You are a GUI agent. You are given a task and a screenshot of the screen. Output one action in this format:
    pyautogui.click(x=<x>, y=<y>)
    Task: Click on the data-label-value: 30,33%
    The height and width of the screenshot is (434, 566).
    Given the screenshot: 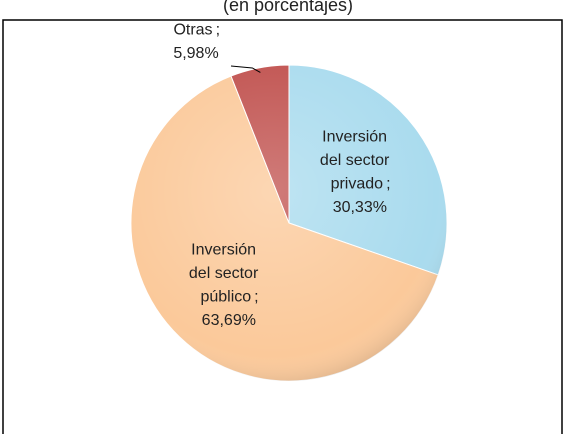 What is the action you would take?
    pyautogui.click(x=360, y=207)
    